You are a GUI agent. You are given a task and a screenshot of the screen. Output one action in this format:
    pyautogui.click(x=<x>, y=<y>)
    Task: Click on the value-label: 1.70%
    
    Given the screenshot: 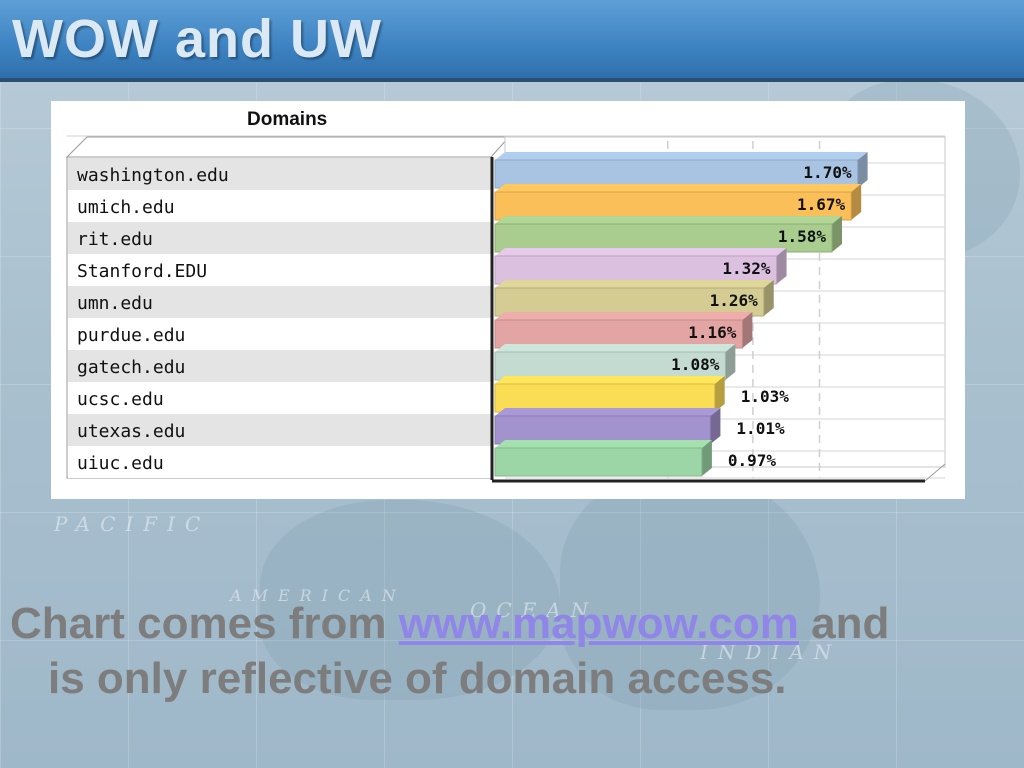 What is the action you would take?
    pyautogui.click(x=827, y=172)
    